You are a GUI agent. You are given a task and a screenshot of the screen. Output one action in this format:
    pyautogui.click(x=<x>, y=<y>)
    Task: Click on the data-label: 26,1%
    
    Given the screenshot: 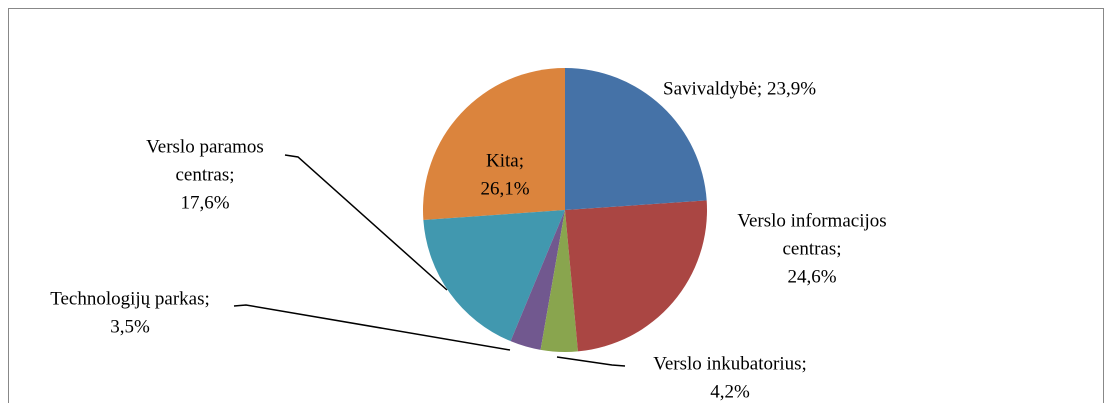 What is the action you would take?
    pyautogui.click(x=504, y=188)
    